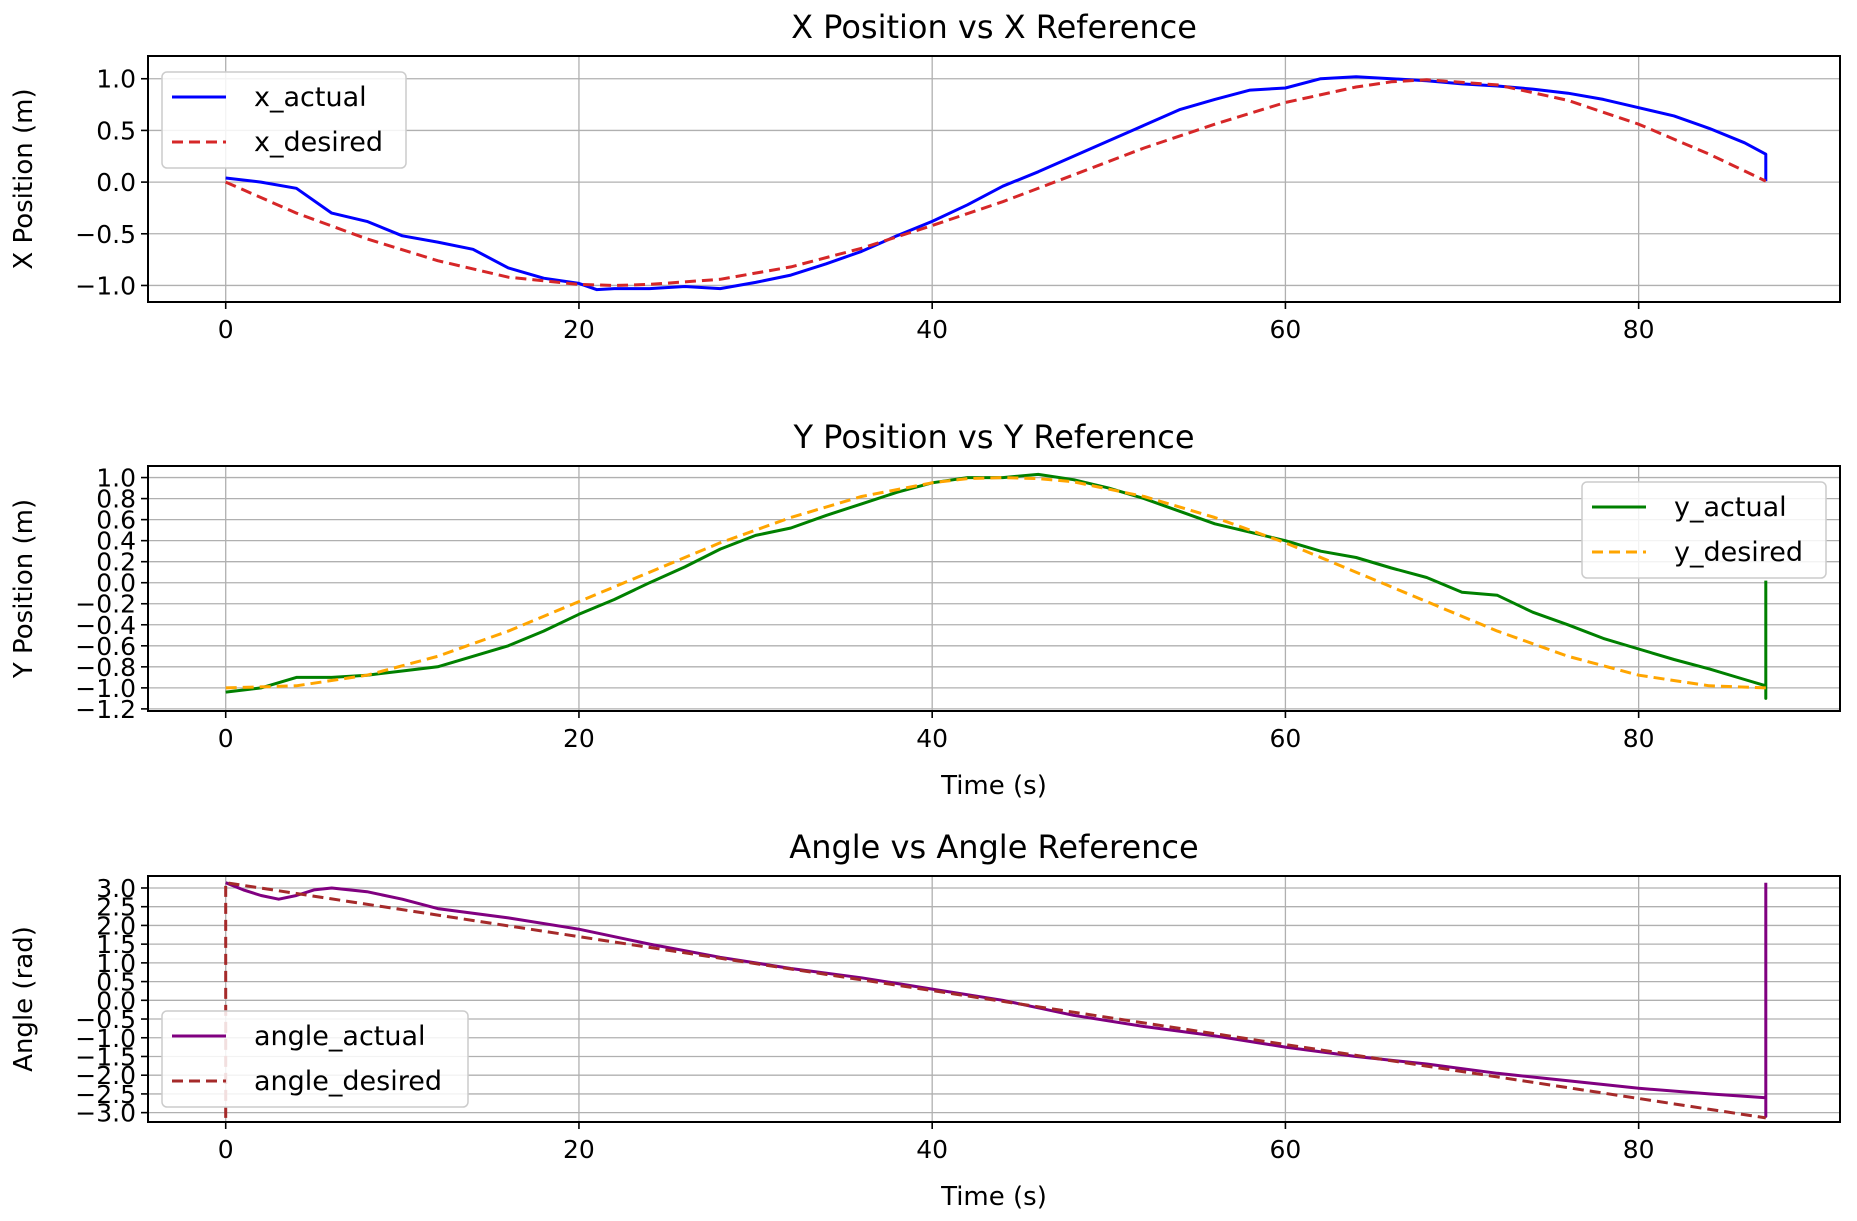 This screenshot has height=1221, width=1857. I want to click on legend-label-angle_actual: angle_actual, so click(340, 1036).